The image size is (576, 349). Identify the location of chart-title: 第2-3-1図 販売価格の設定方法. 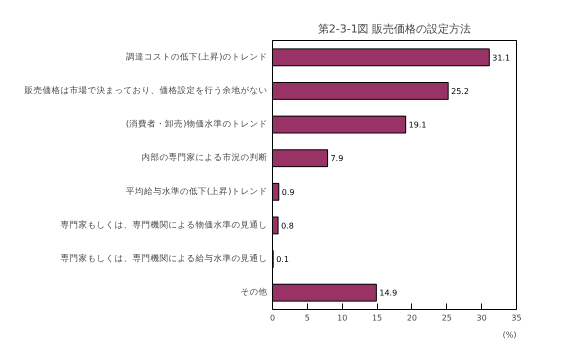
(395, 29).